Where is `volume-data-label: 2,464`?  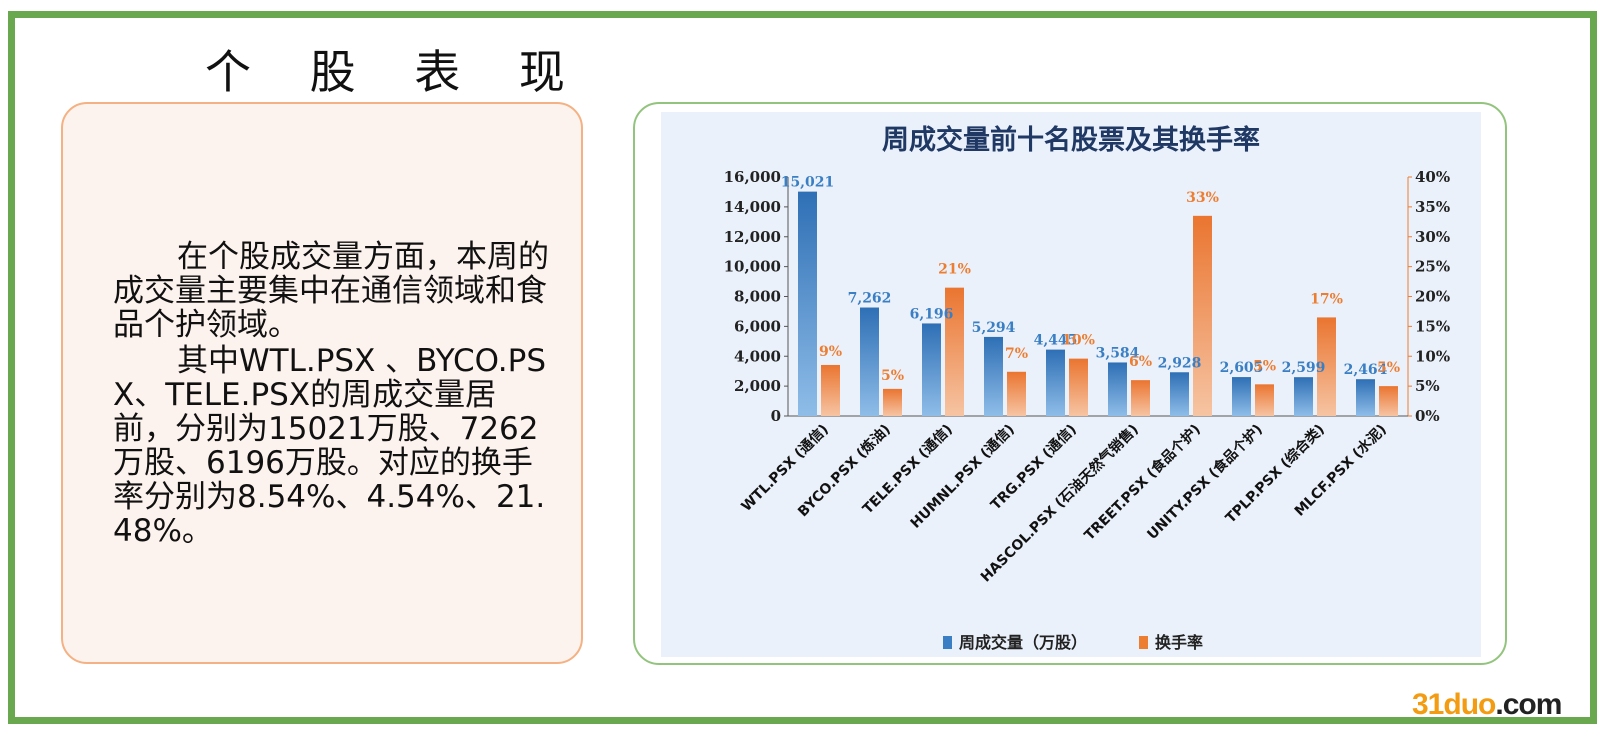 volume-data-label: 2,464 is located at coordinates (1366, 370).